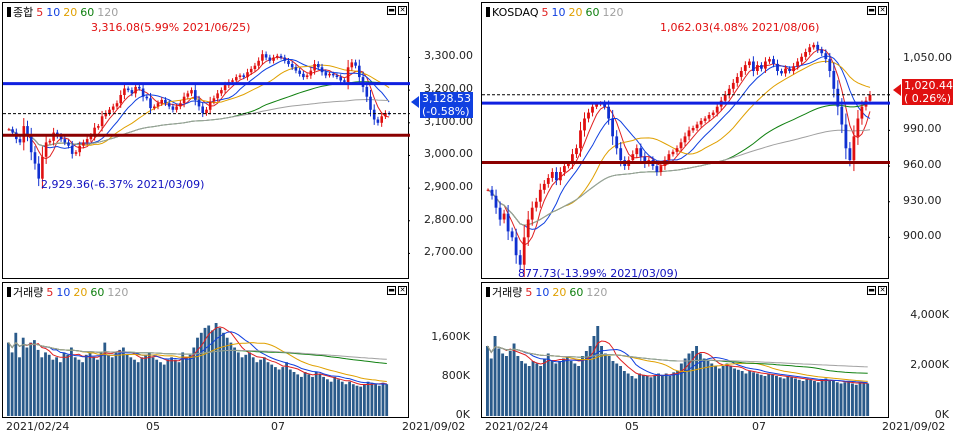 This screenshot has height=434, width=953. What do you see at coordinates (38, 426) in the screenshot?
I see `kospi-x-start-label: 2021/02/24` at bounding box center [38, 426].